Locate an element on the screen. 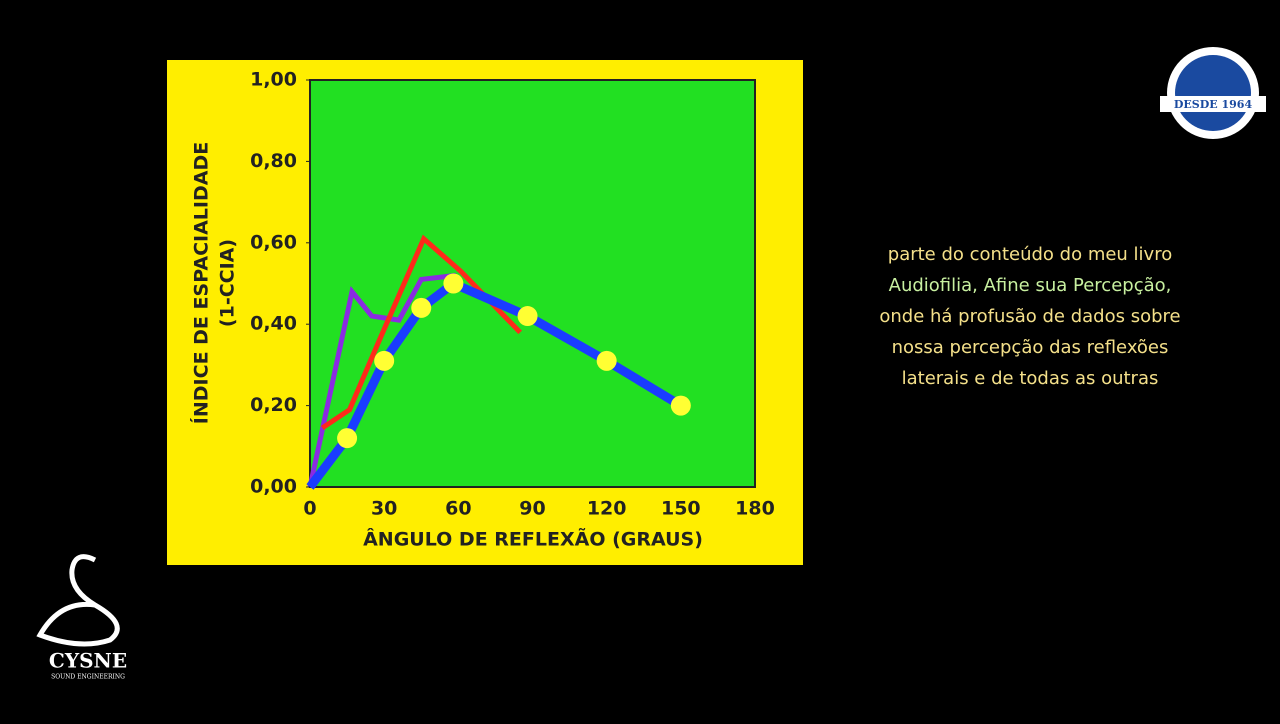 This screenshot has height=724, width=1280. y-tick-label: 0,20 is located at coordinates (273, 405).